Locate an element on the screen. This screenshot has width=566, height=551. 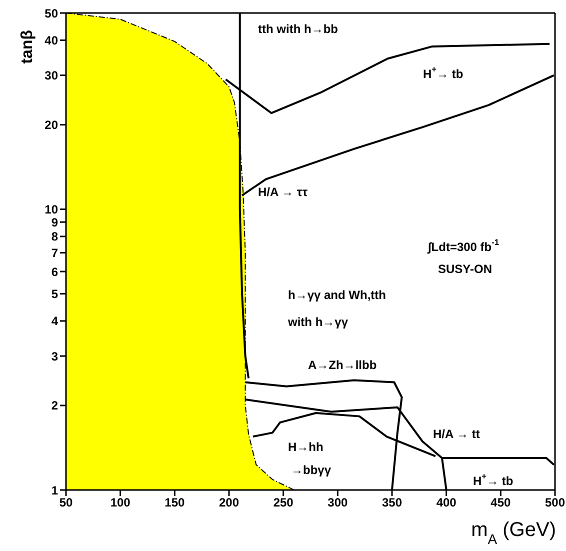
y-tick-label: 5 is located at coordinates (54, 294).